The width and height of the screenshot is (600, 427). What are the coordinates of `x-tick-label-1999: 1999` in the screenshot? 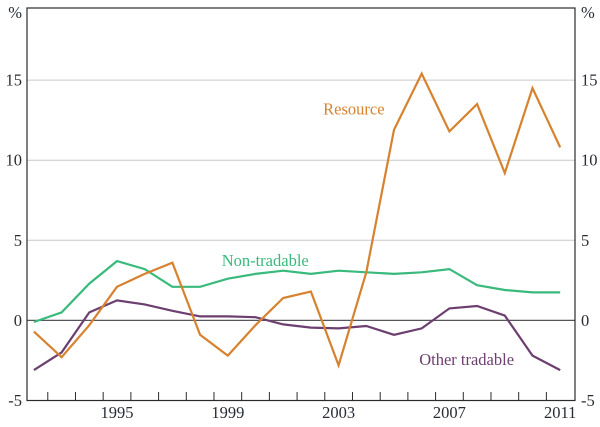 It's located at (227, 412).